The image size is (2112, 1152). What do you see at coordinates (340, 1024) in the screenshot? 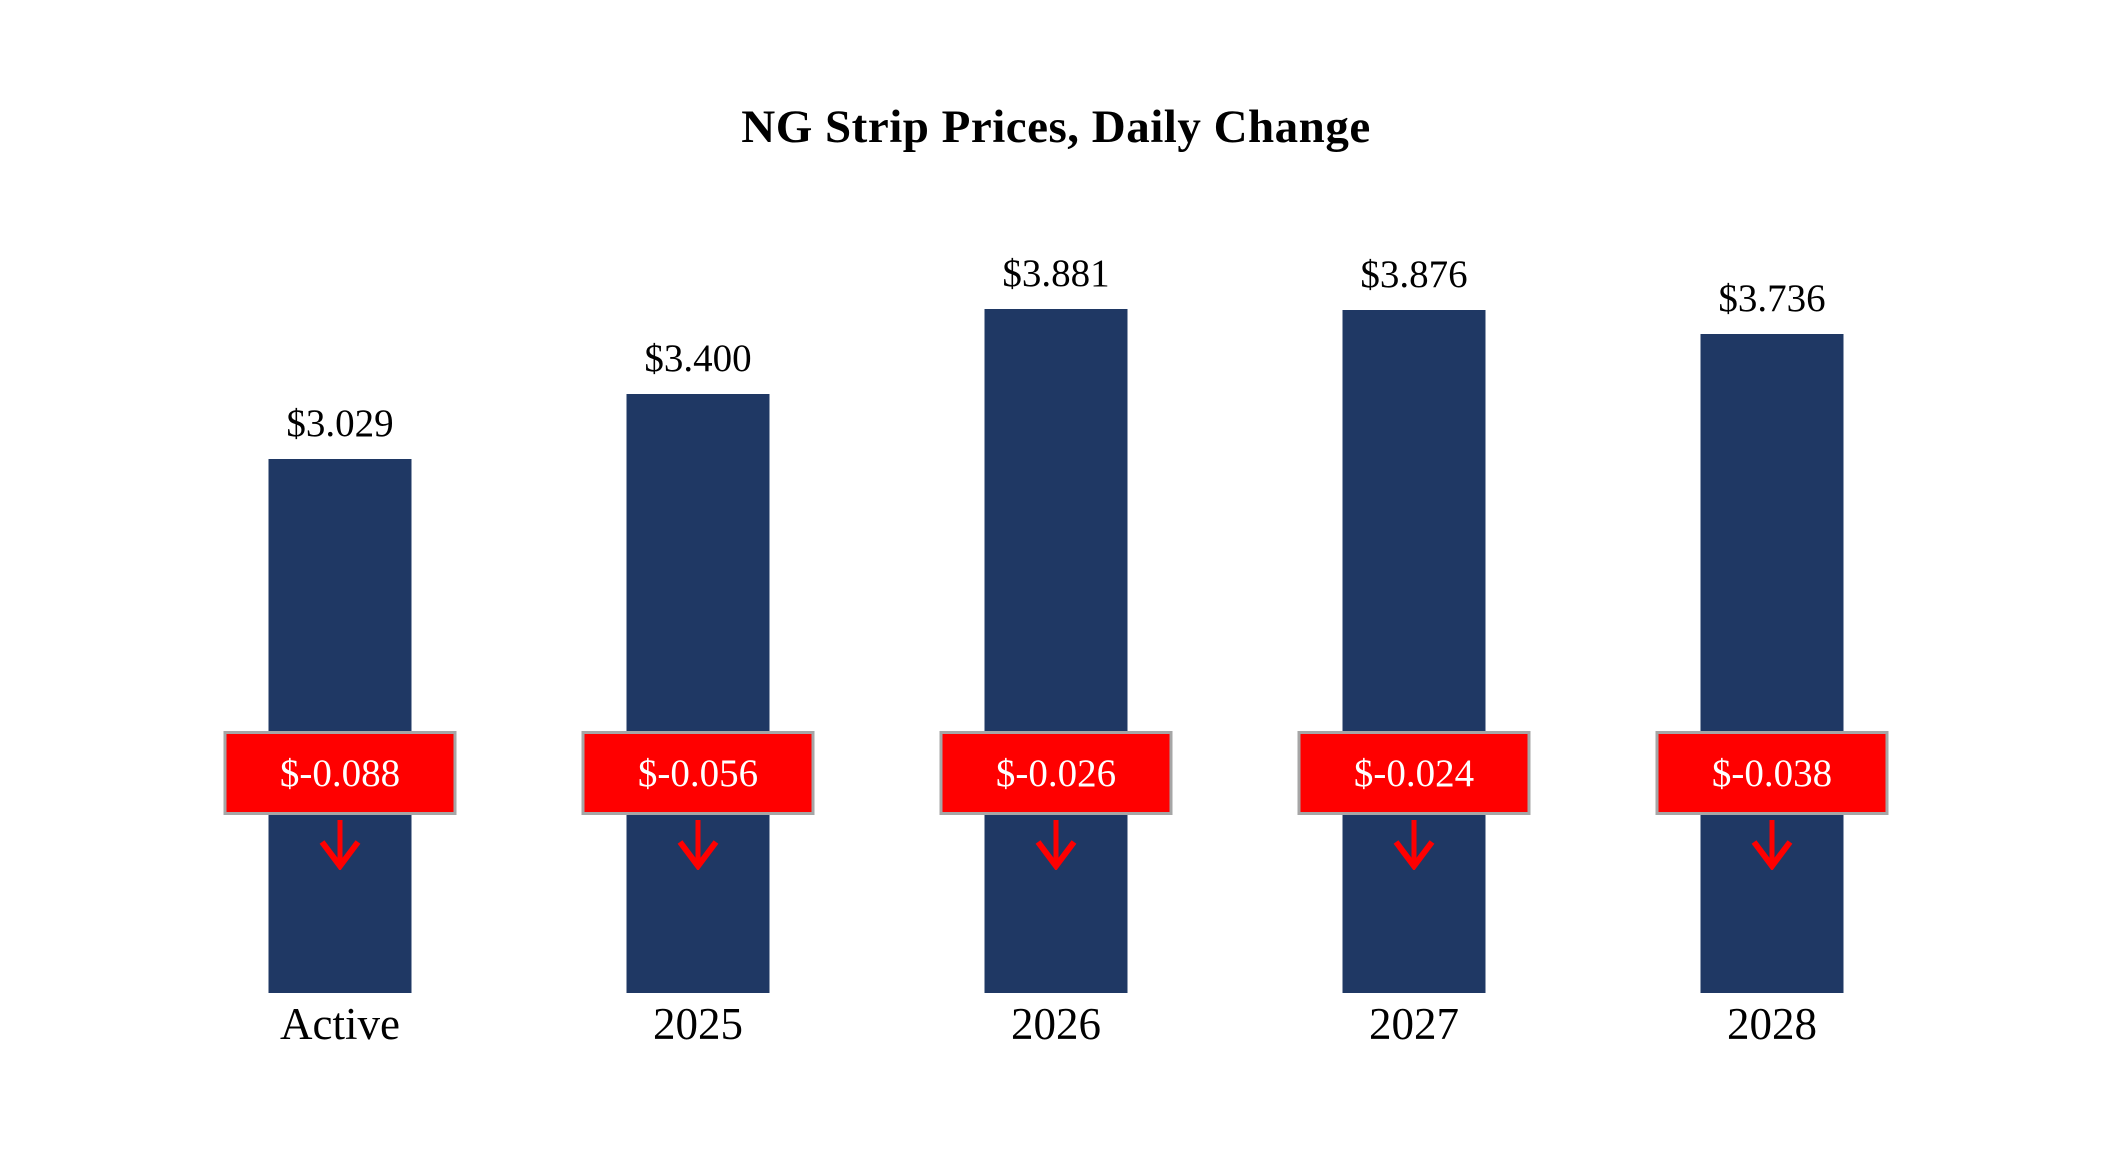
I see `category-label: Active` at bounding box center [340, 1024].